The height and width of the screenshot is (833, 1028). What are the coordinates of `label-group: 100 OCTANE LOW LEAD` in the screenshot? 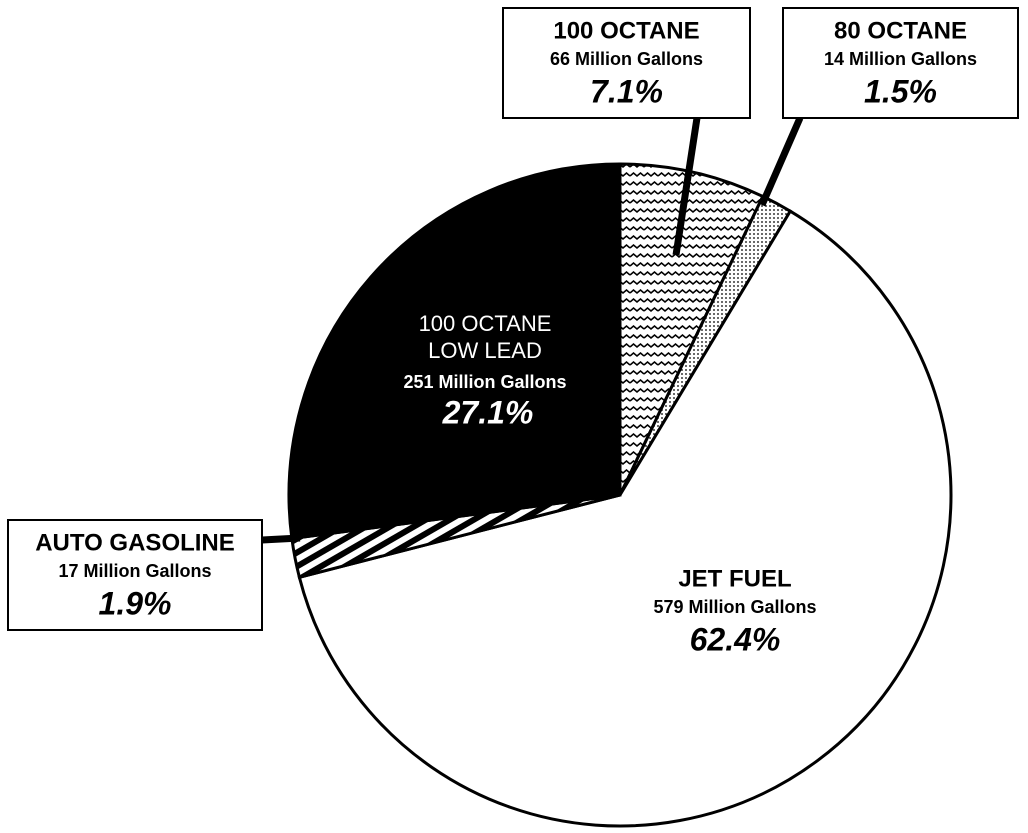 It's located at (485, 337).